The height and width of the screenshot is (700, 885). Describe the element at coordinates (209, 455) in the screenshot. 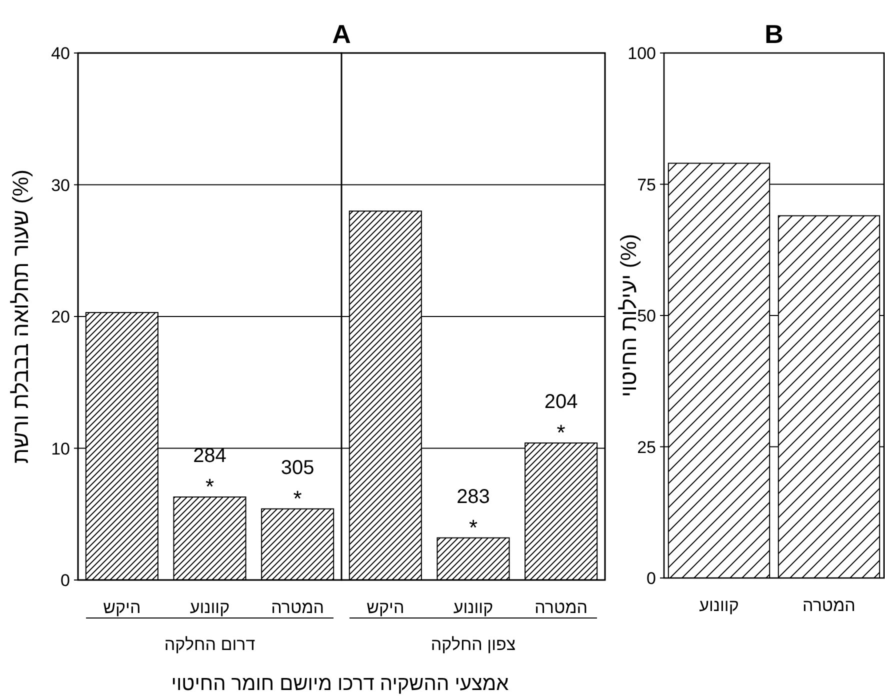

I see `text: 284` at that location.